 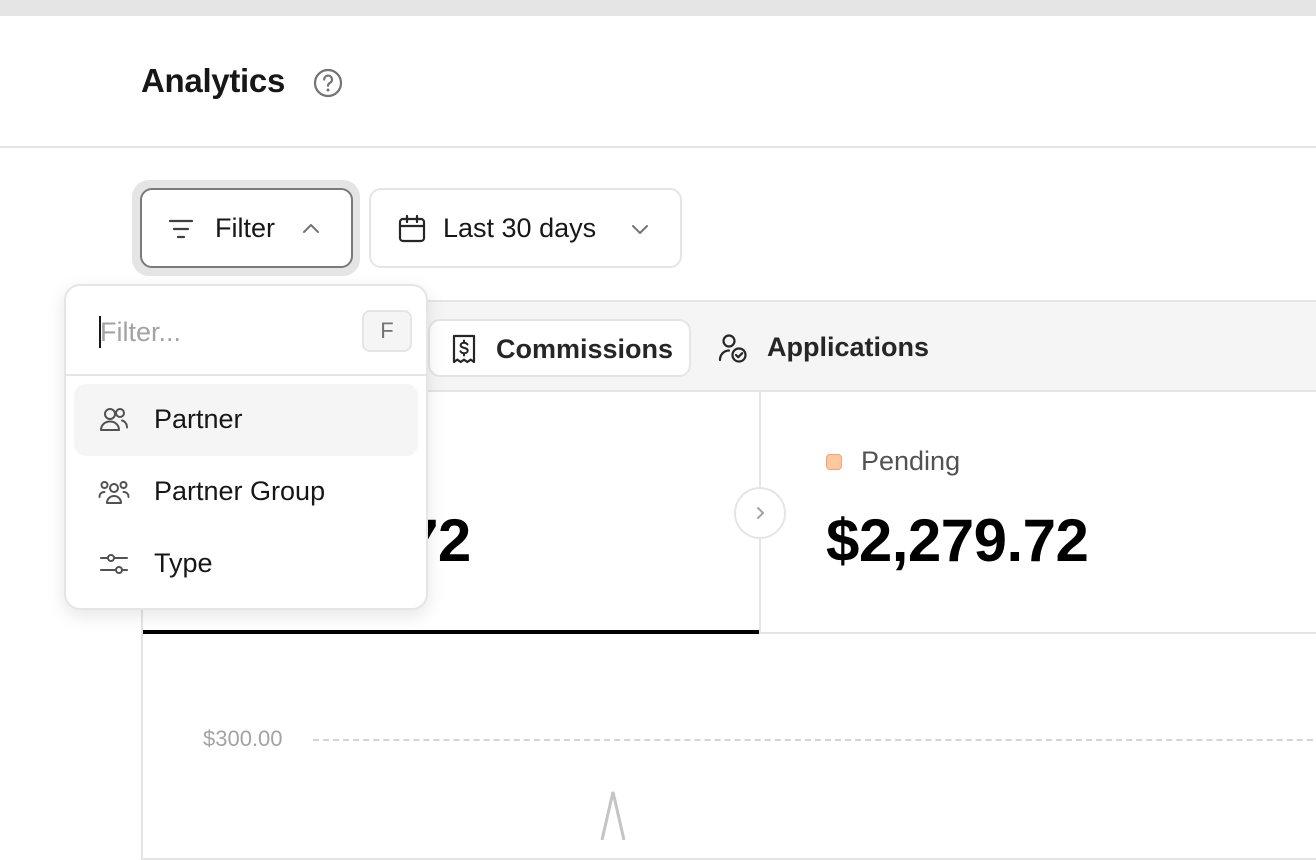 I want to click on tab-applications: Applications, so click(x=842, y=348).